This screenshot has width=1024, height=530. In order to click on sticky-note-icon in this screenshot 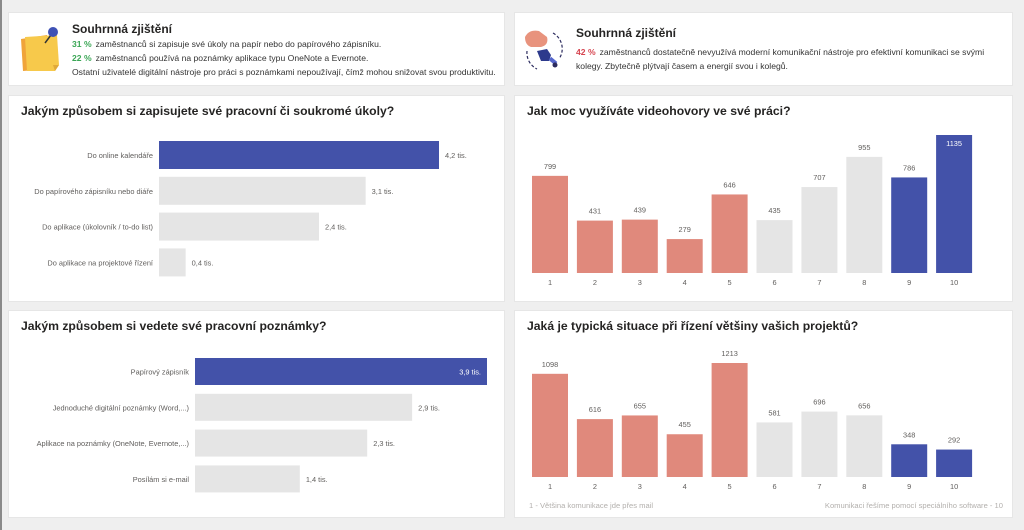, I will do `click(42, 48)`.